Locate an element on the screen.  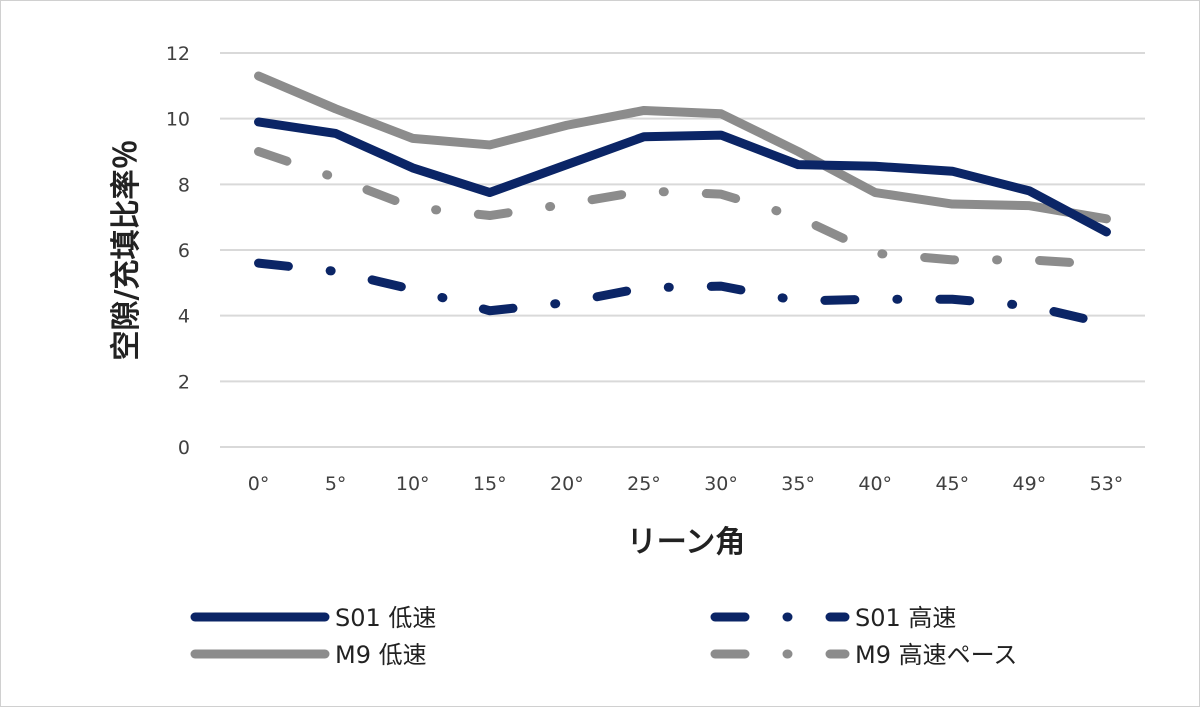
x-tick-label: 53° is located at coordinates (1107, 484).